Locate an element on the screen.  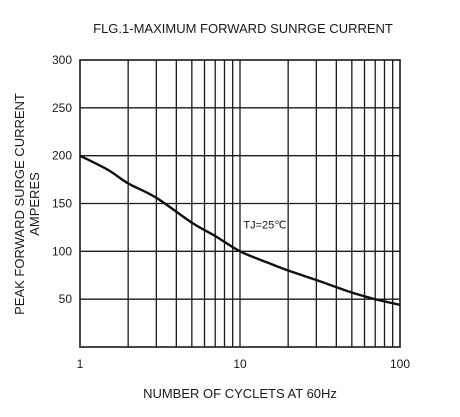
tj-annotation: TJ=25℃ is located at coordinates (264, 225).